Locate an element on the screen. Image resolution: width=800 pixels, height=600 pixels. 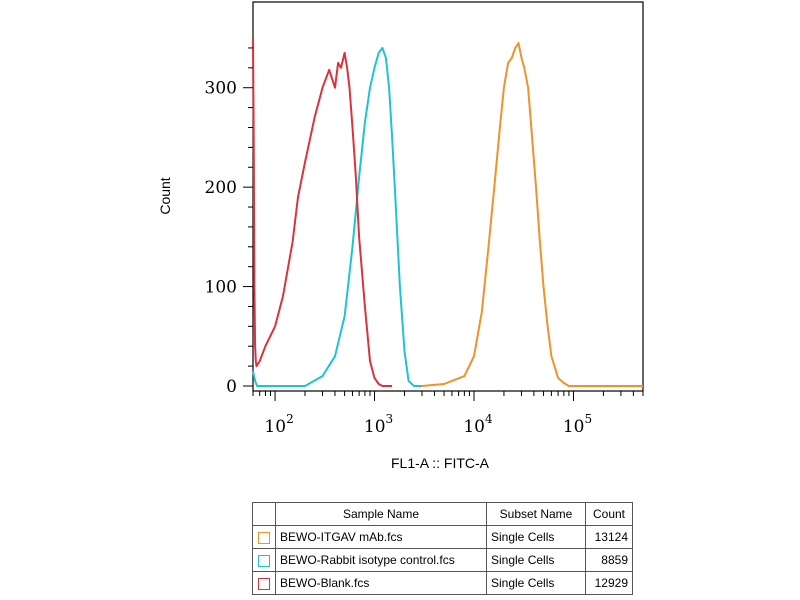
y-axis: 0 100 200 300 is located at coordinates (229, 222).